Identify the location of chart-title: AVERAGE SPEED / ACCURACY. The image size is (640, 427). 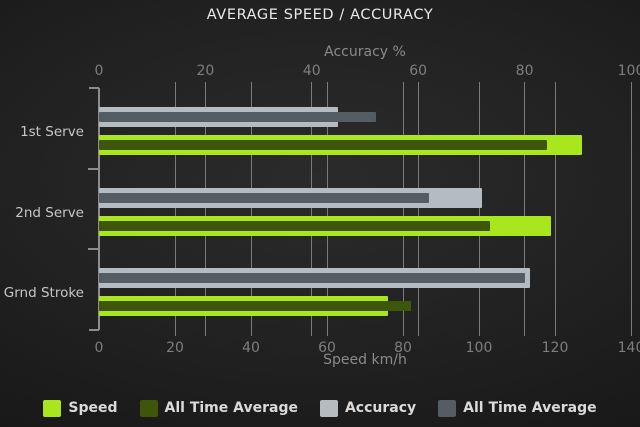
(320, 15).